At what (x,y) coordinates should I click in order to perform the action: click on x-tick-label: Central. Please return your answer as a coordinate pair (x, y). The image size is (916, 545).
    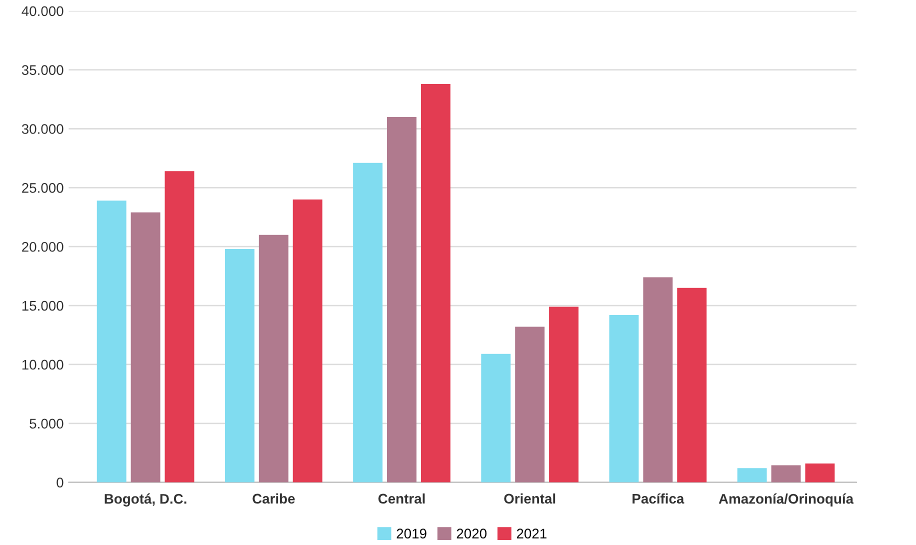
    Looking at the image, I should click on (401, 498).